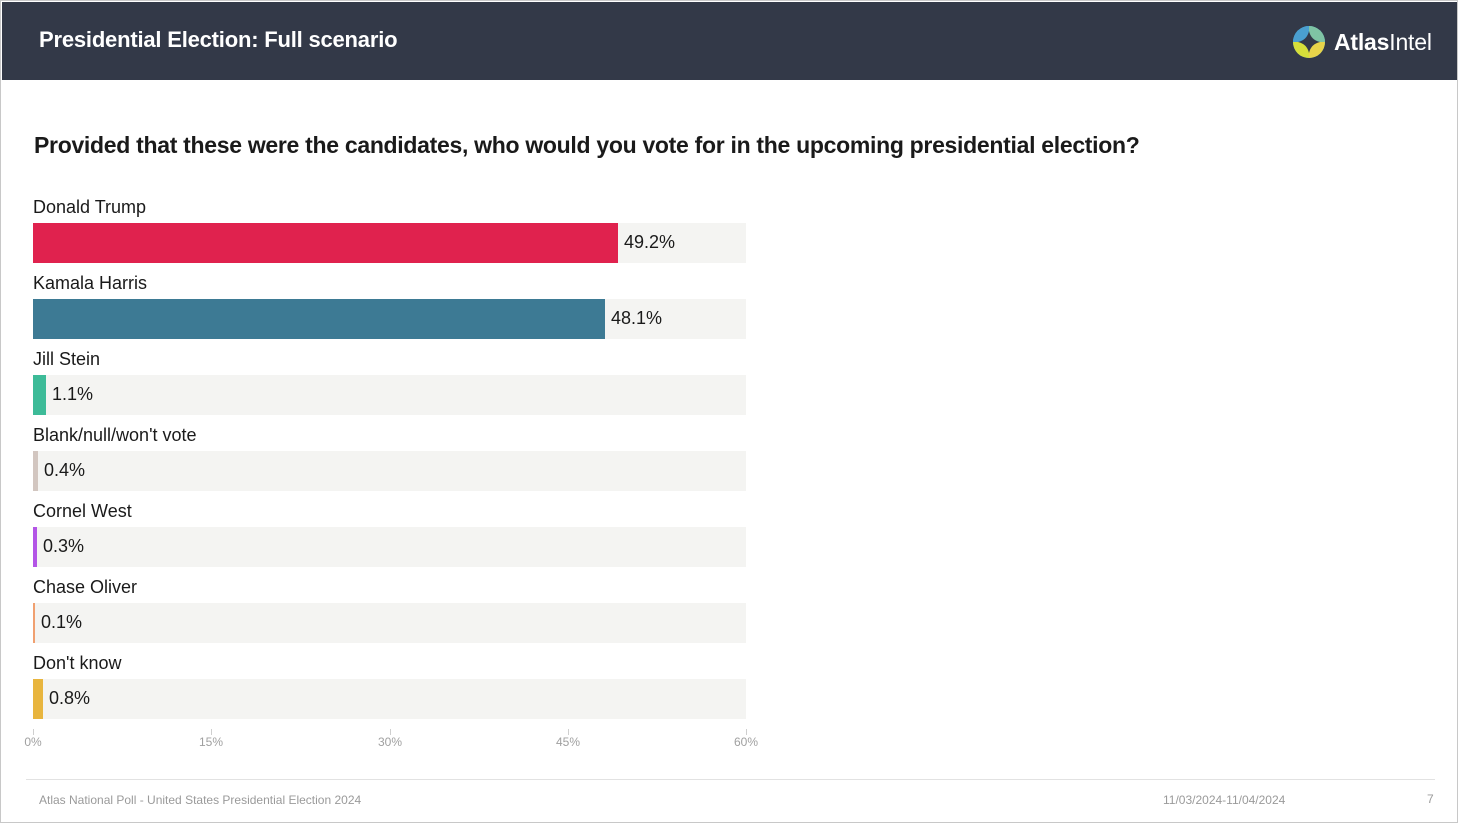 The width and height of the screenshot is (1458, 823). I want to click on page-title: Presidential Election: Full scenario, so click(218, 39).